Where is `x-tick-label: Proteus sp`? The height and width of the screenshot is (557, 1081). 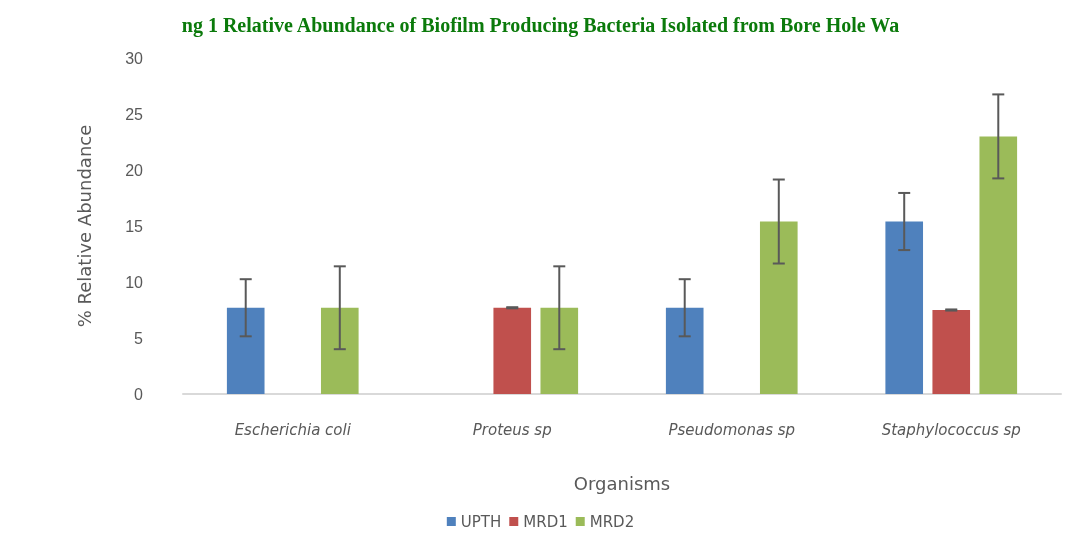 x-tick-label: Proteus sp is located at coordinates (512, 429).